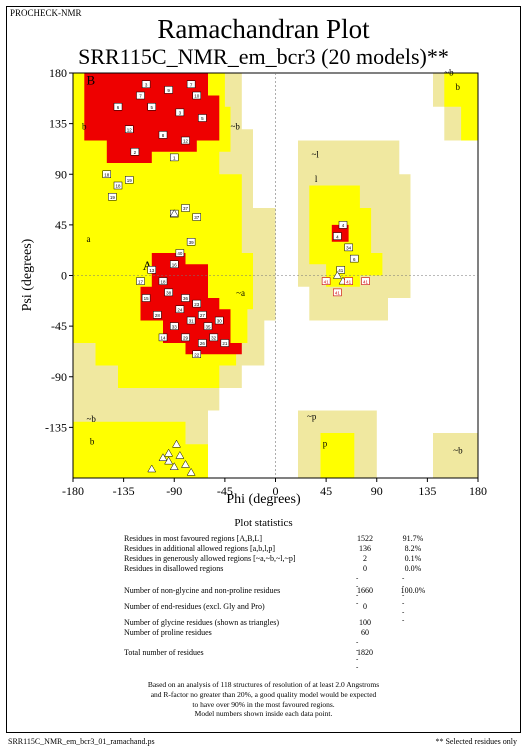 The width and height of the screenshot is (527, 752). I want to click on selected-residue-square, so click(348, 281).